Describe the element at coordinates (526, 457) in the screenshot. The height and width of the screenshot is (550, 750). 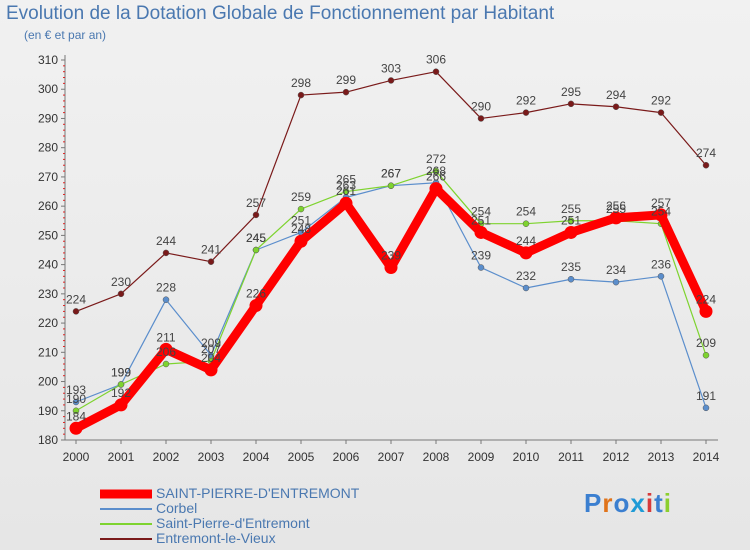
I see `x-tick-label: 2010` at that location.